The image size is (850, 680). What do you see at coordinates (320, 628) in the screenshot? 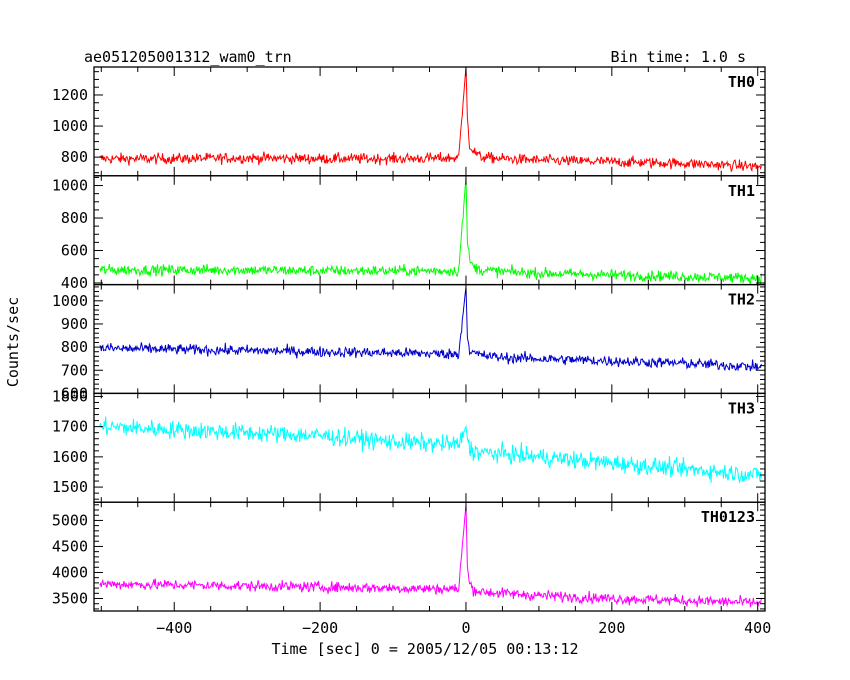
I see `x-tick-label: −200` at bounding box center [320, 628].